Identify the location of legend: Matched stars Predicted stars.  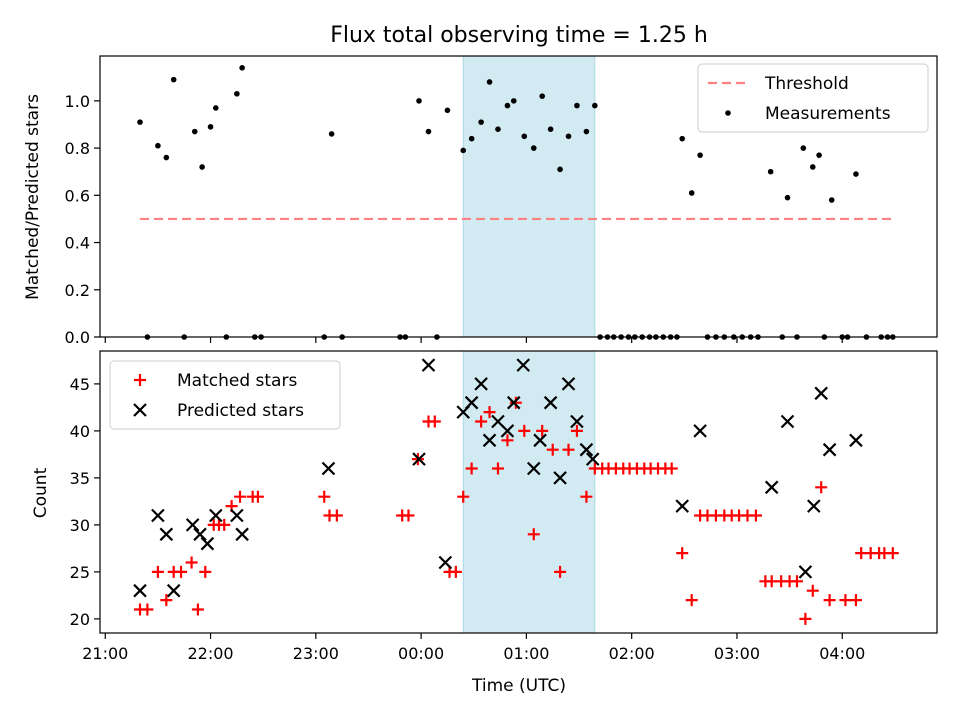
(225, 395).